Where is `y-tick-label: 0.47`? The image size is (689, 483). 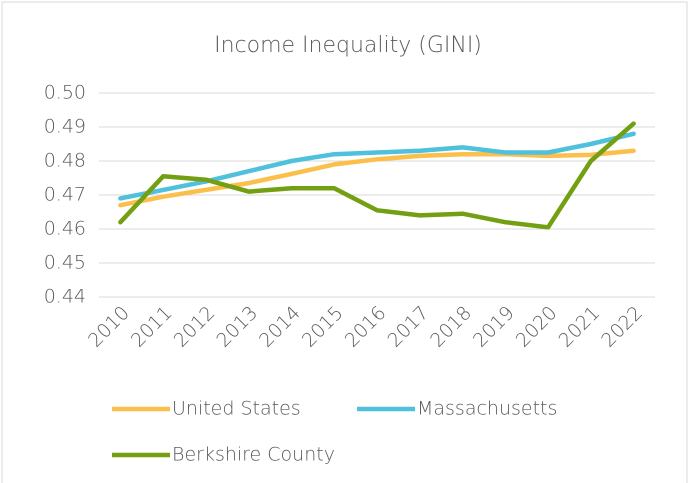
y-tick-label: 0.47 is located at coordinates (65, 195).